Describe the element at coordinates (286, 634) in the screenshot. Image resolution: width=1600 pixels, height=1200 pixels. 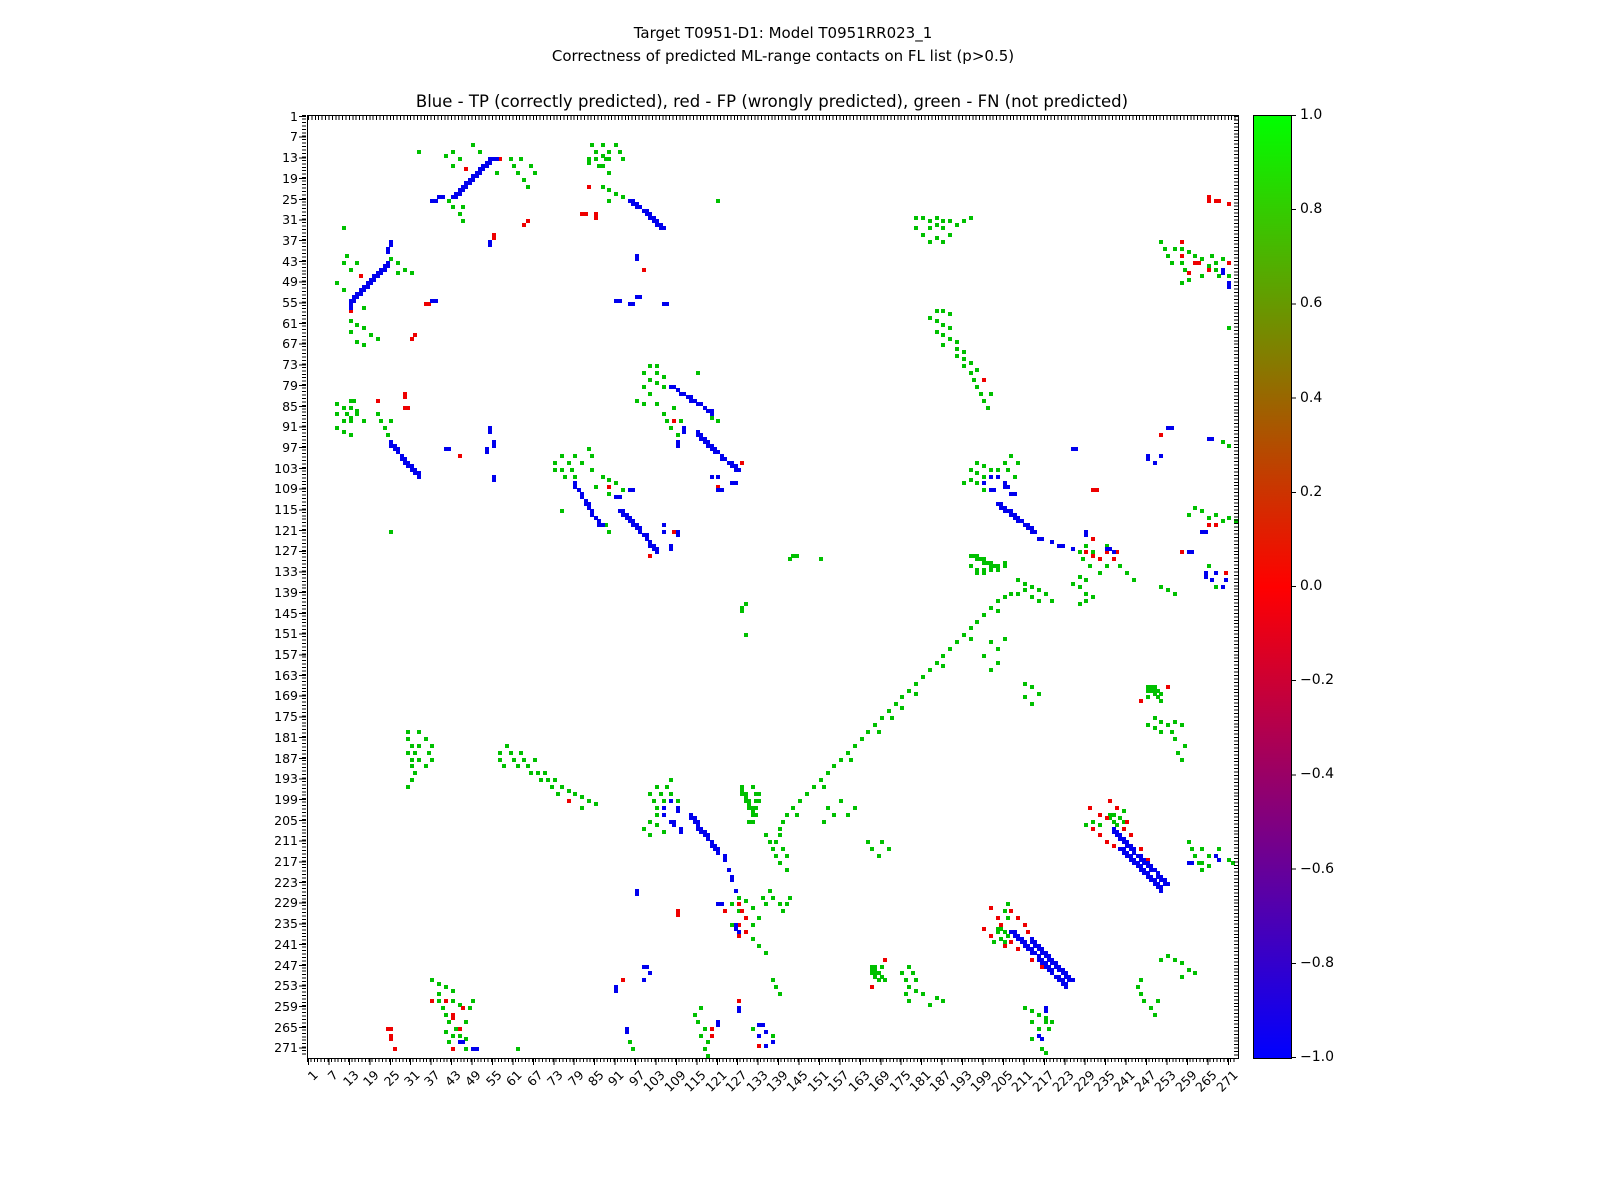
I see `y-axis-tick-label: 151` at that location.